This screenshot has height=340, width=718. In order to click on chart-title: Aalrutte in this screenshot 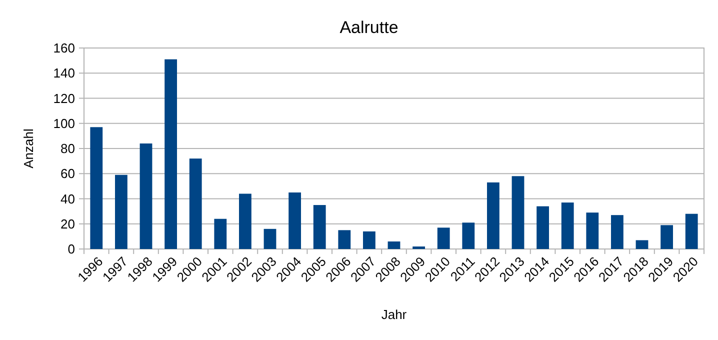, I will do `click(369, 27)`.